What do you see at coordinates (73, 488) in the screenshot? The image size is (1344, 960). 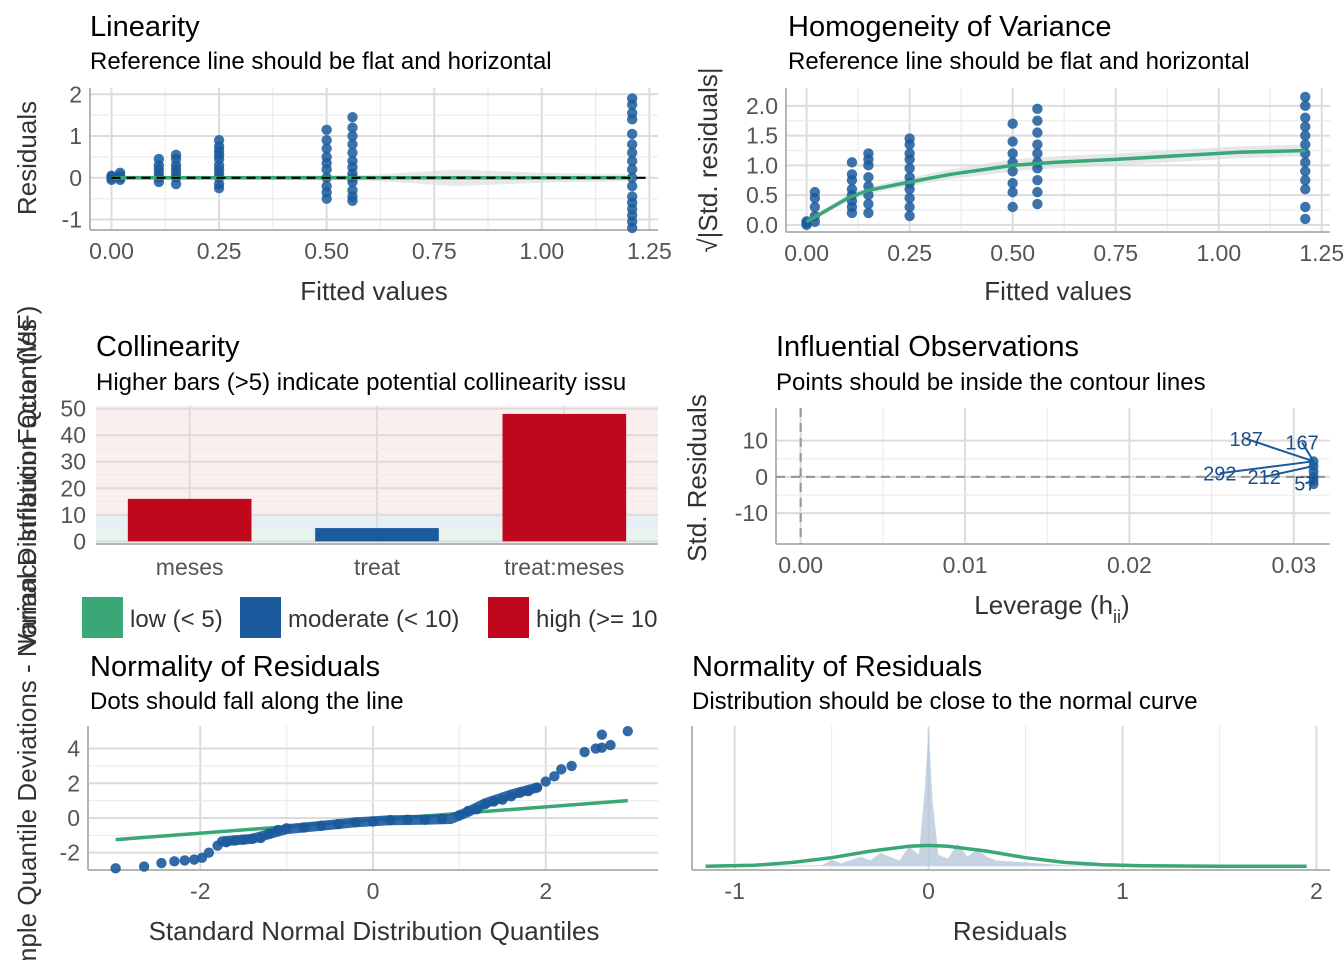 I see `y-tick-label: 20` at bounding box center [73, 488].